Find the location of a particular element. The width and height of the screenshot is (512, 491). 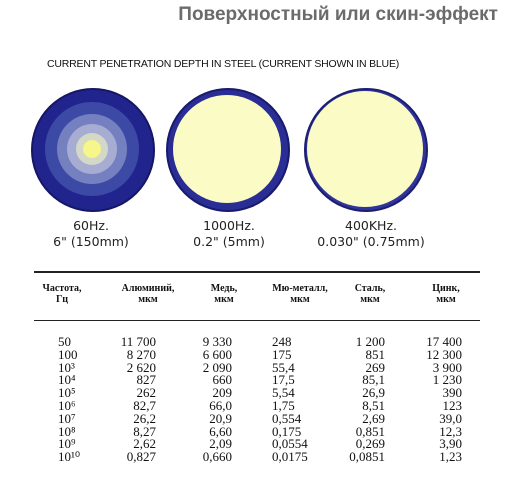

table-cell: 2,09 is located at coordinates (220, 444).